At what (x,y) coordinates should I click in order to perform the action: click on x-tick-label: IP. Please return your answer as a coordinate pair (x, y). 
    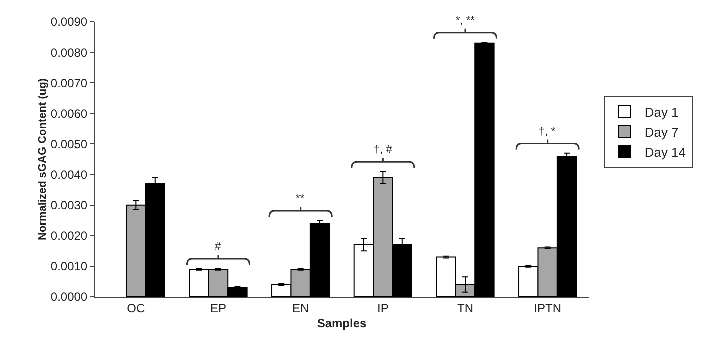
    Looking at the image, I should click on (383, 308).